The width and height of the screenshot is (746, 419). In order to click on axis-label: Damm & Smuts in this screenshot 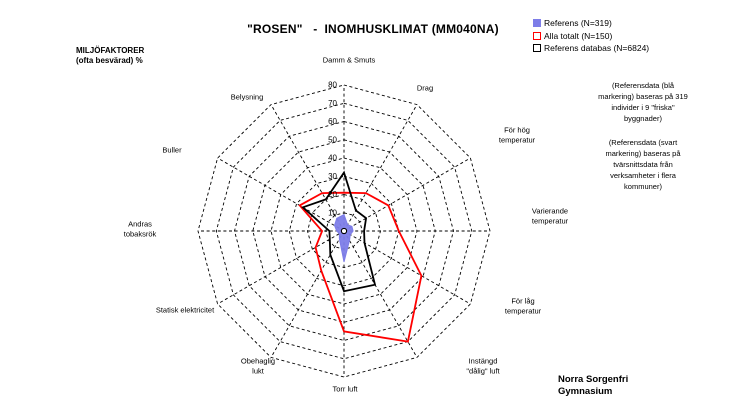, I will do `click(349, 60)`.